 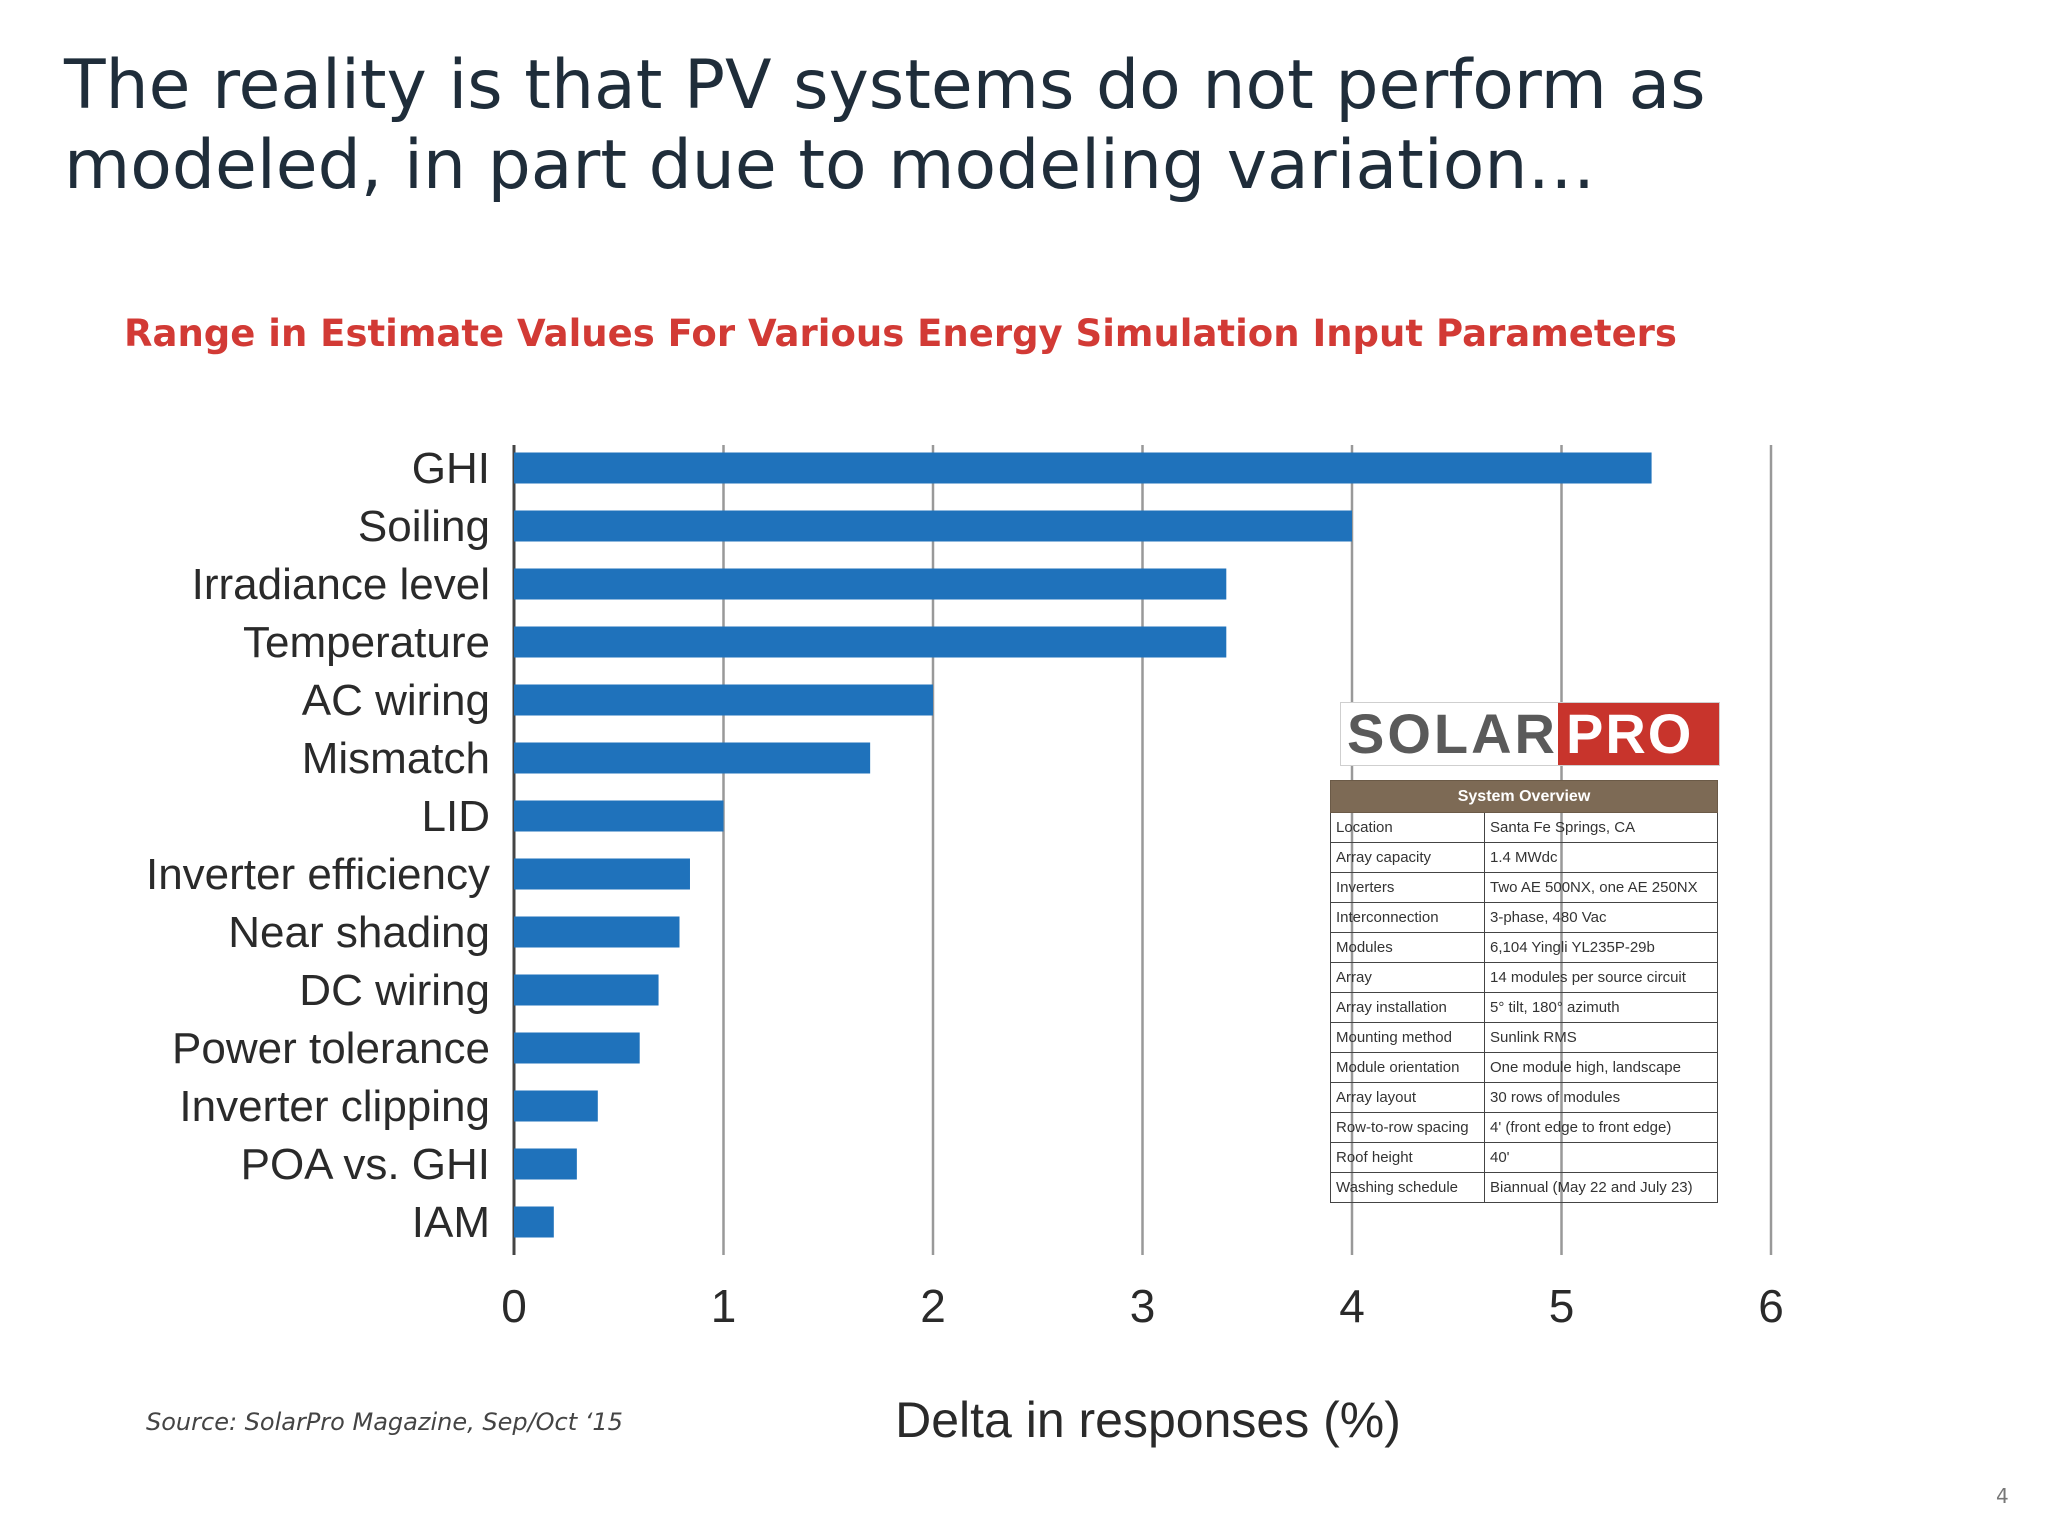 I want to click on overview-key: Array layout, so click(x=1407, y=1097).